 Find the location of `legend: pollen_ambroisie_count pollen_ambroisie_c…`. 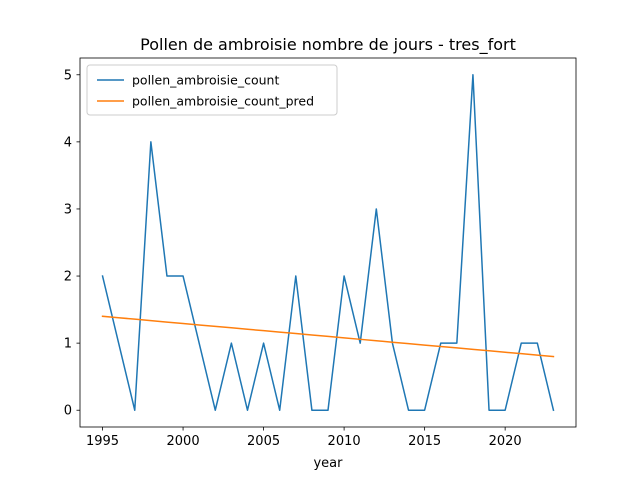

legend: pollen_ambroisie_count pollen_ambroisie_c… is located at coordinates (212, 90).